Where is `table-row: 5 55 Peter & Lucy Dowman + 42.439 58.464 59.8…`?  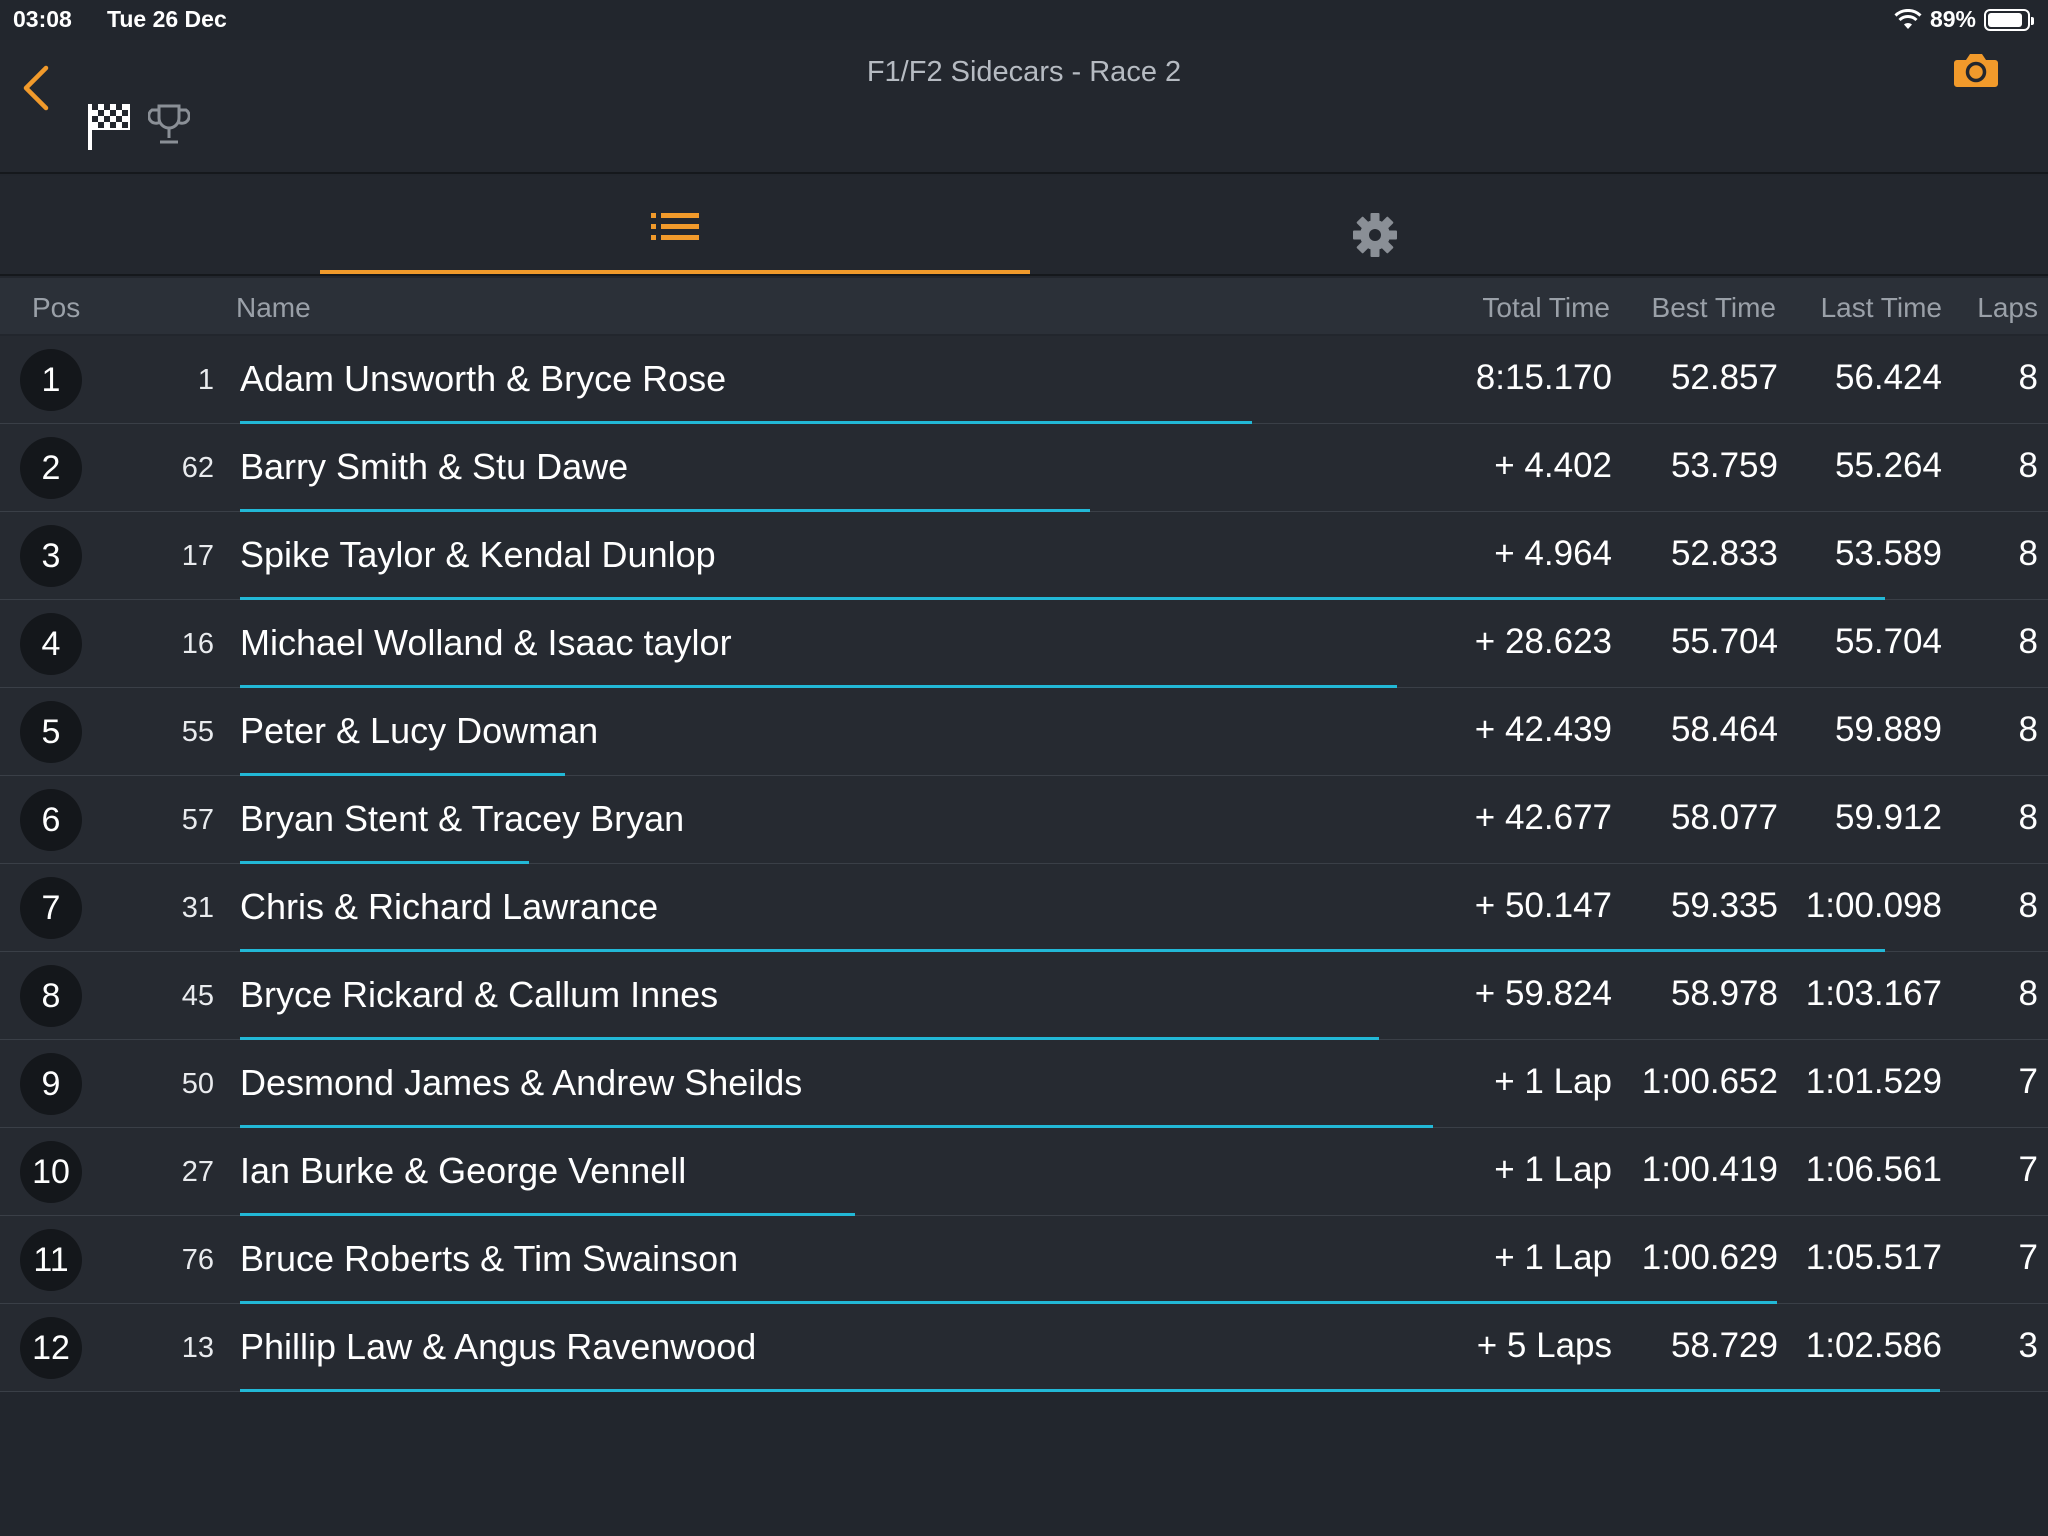
table-row: 5 55 Peter & Lucy Dowman + 42.439 58.464 59.8… is located at coordinates (1024, 732).